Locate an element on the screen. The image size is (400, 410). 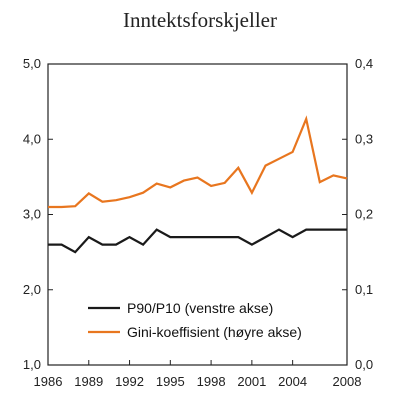
right-axis-tick-label: 0,4 is located at coordinates (364, 63).